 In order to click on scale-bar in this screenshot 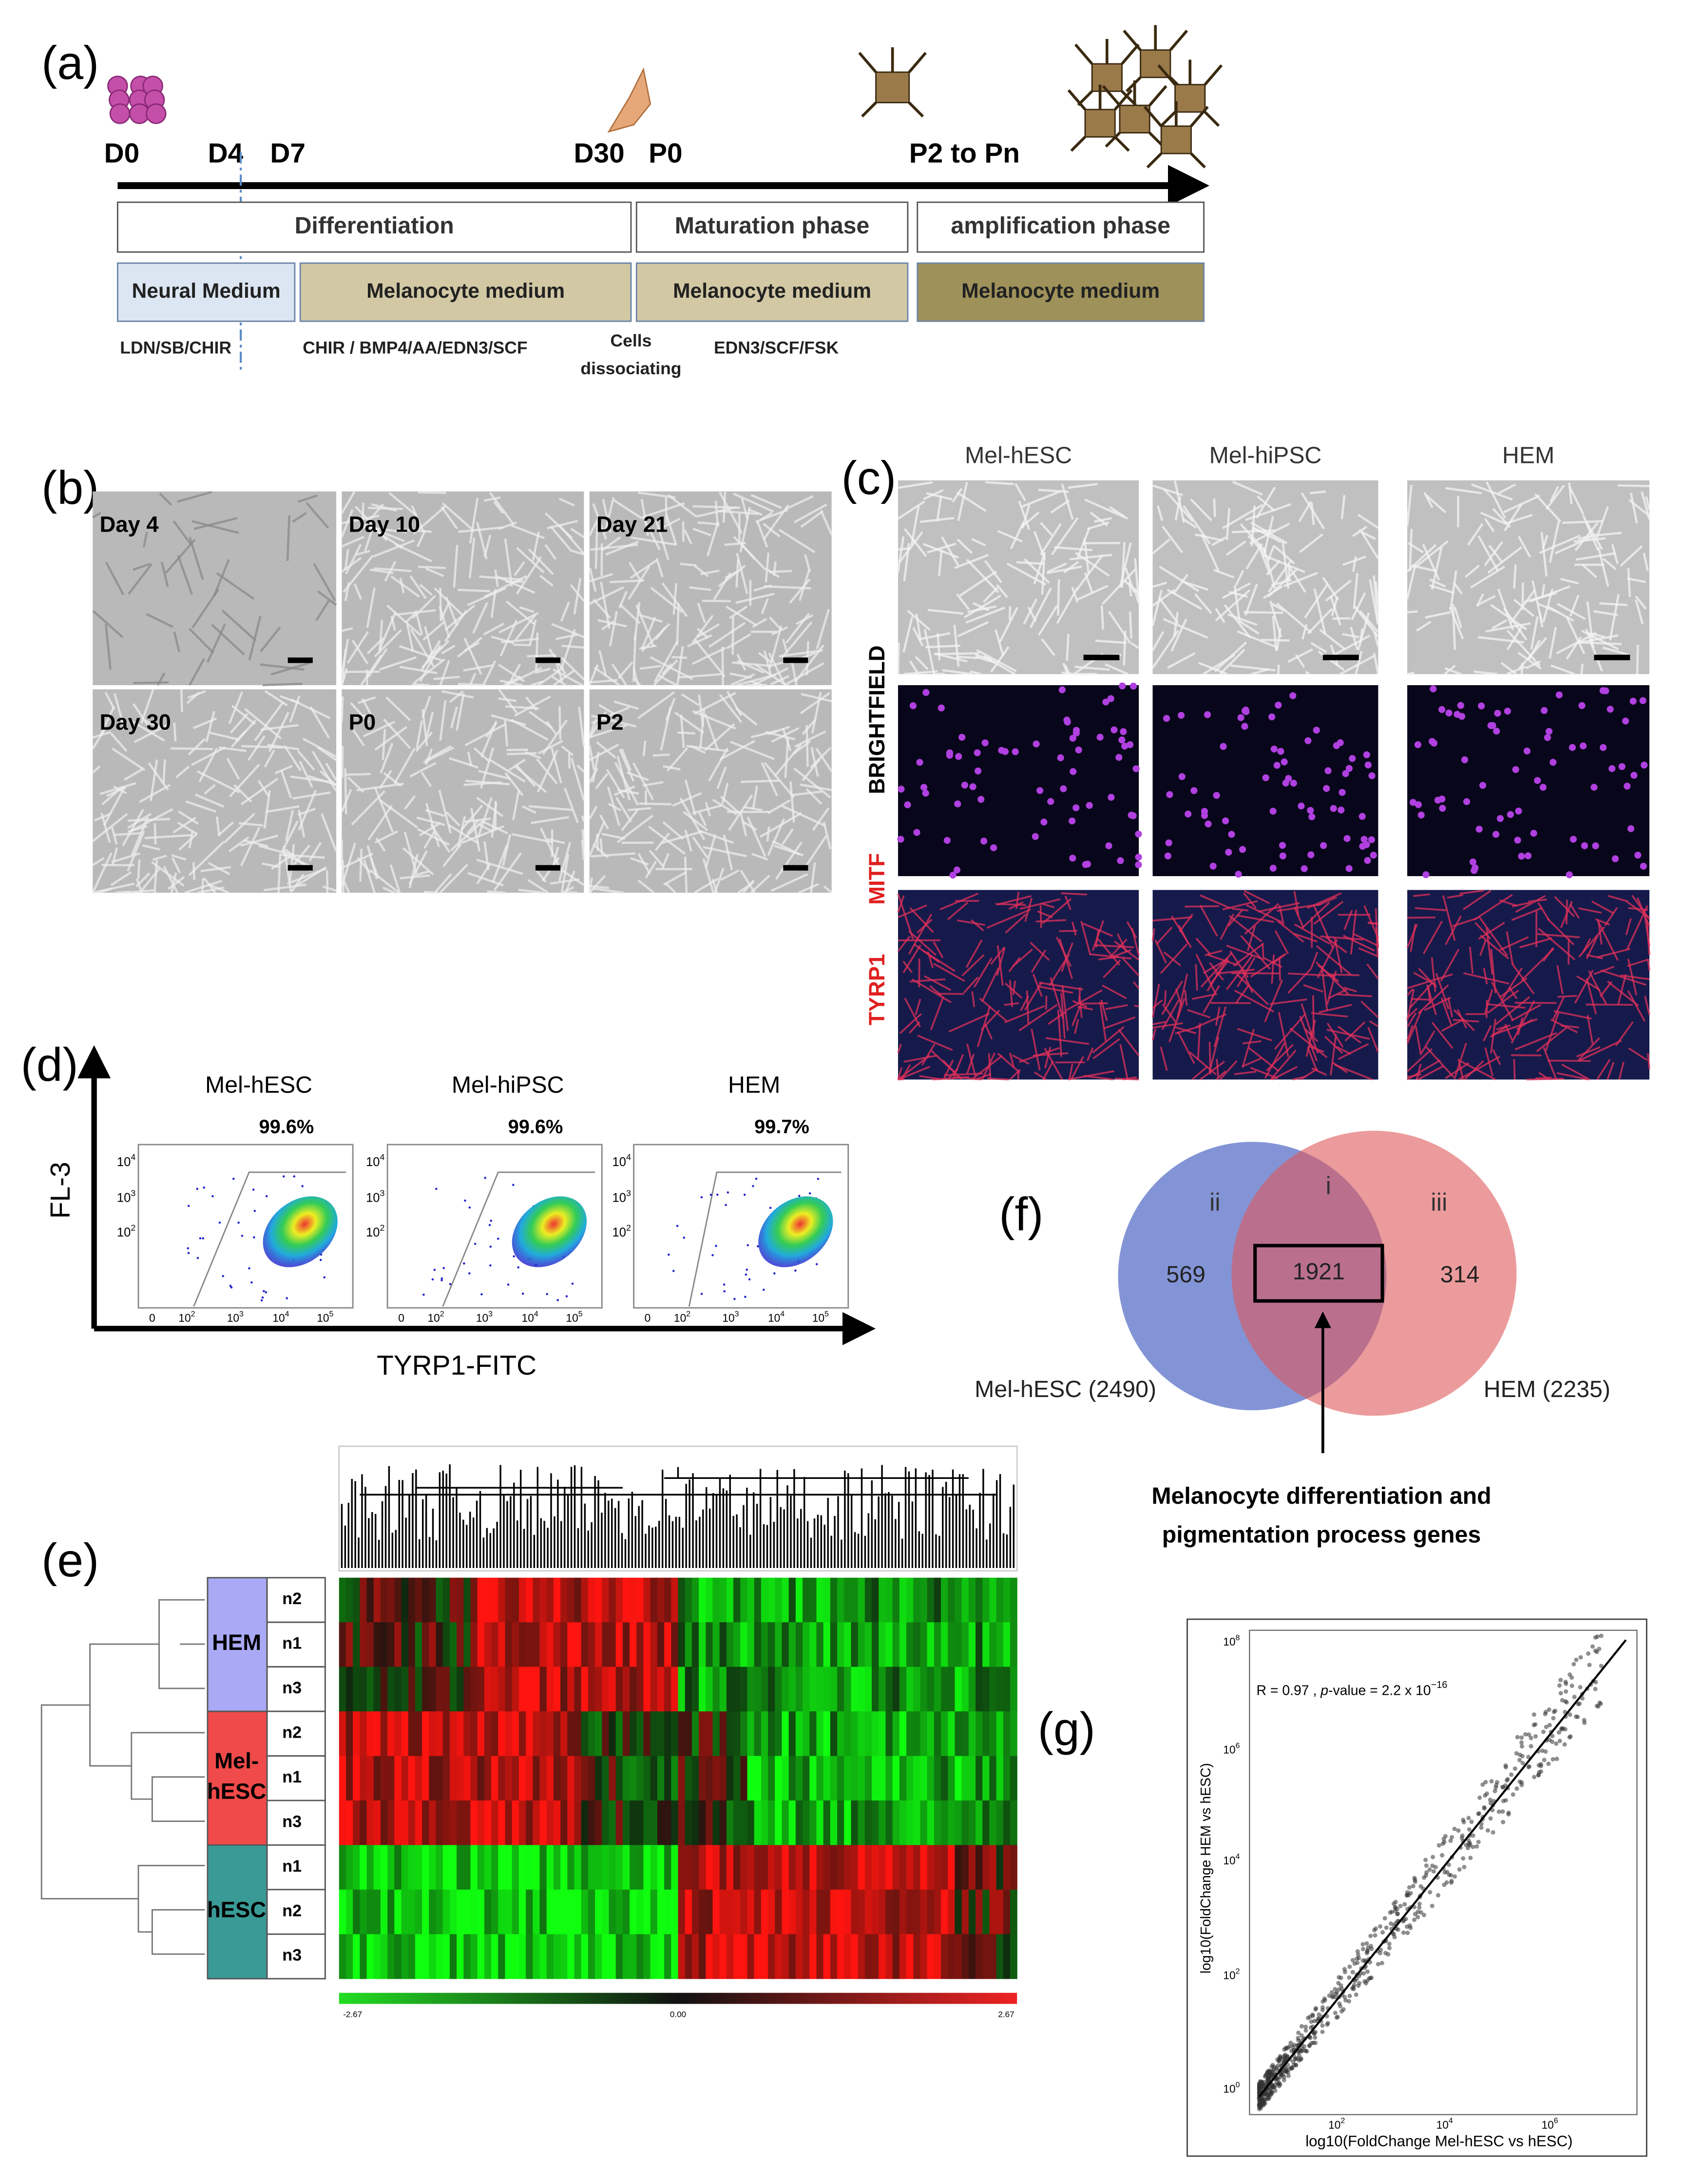, I will do `click(300, 868)`.